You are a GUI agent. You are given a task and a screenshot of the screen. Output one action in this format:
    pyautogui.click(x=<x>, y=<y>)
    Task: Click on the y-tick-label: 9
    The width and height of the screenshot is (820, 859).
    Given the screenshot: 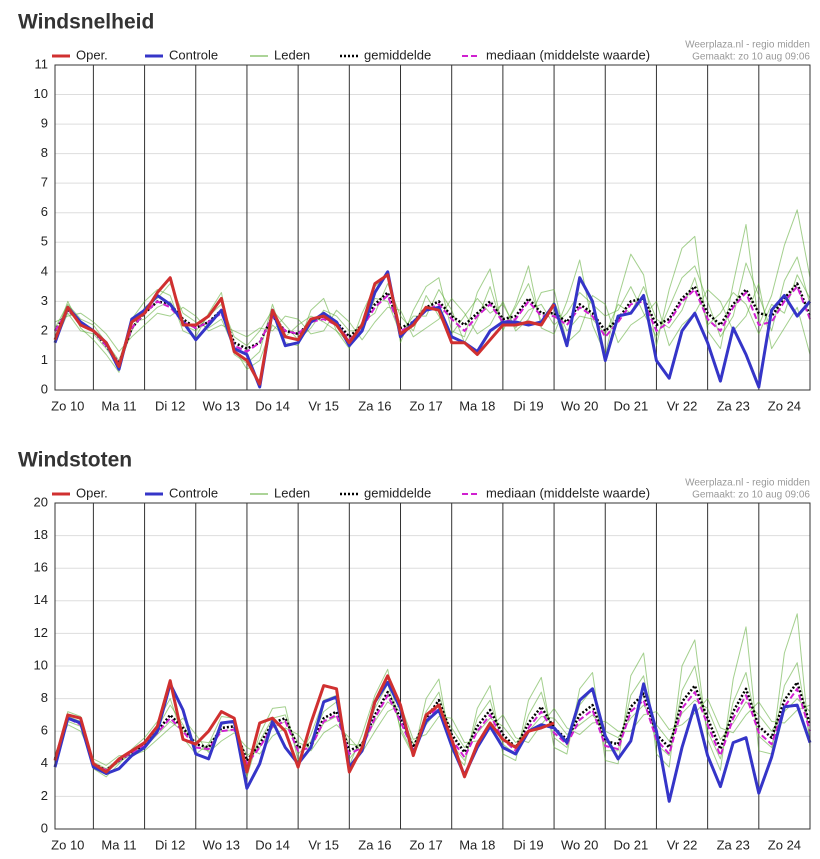 What is the action you would take?
    pyautogui.click(x=44, y=123)
    